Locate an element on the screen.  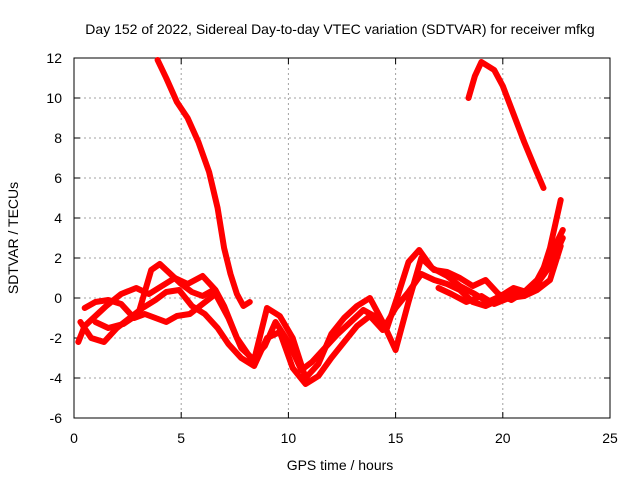
y-tick-label: 4 is located at coordinates (58, 218).